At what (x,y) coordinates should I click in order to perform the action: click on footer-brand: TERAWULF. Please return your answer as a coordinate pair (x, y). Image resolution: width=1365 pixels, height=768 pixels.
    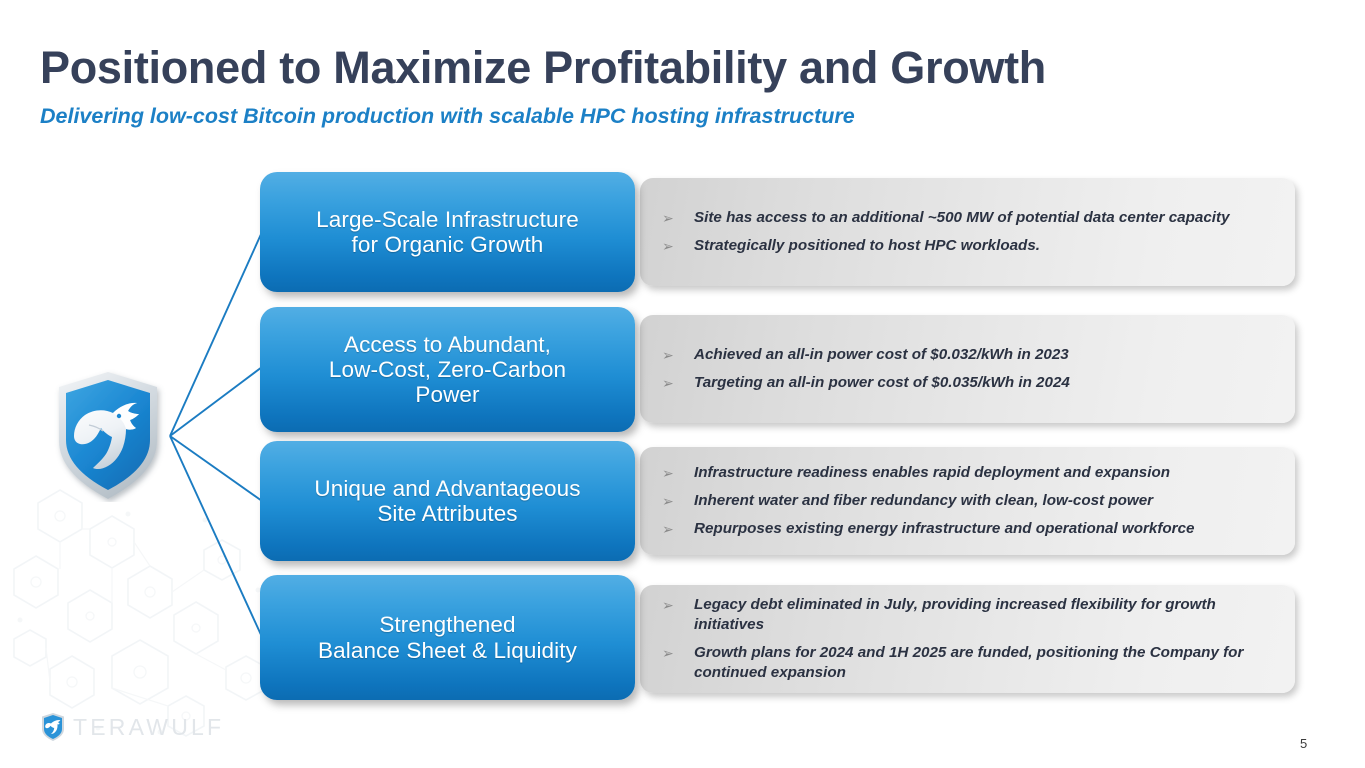
    Looking at the image, I should click on (132, 727).